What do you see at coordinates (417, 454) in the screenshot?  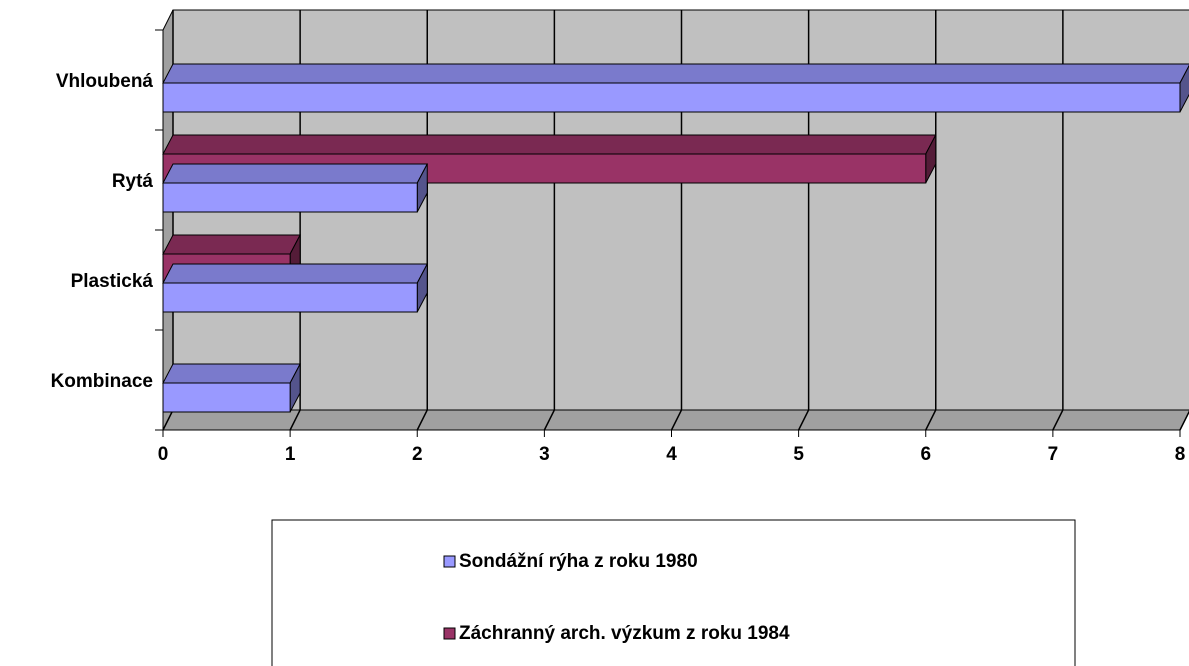 I see `x-tick-label: 2` at bounding box center [417, 454].